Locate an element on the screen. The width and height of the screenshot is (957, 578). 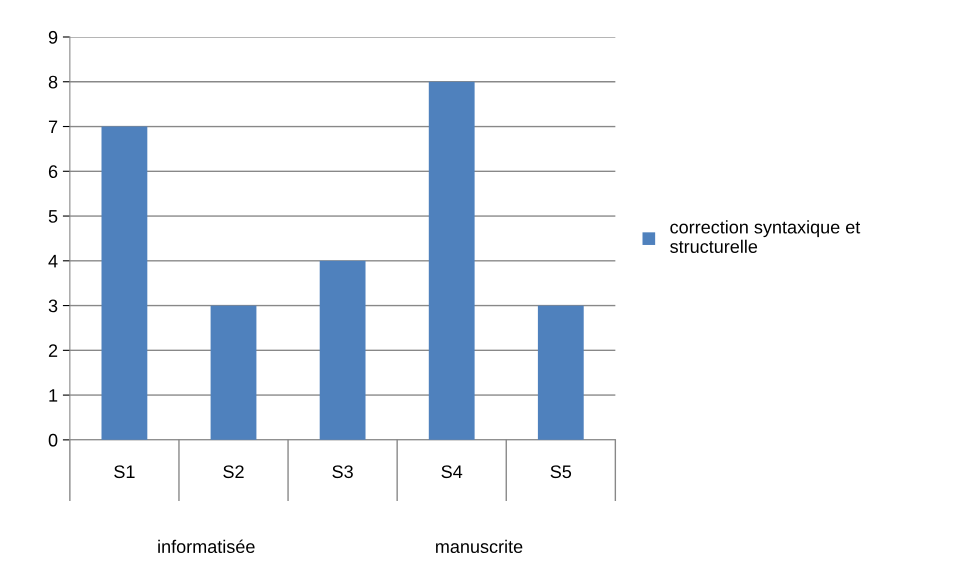
text: informatisée is located at coordinates (206, 547).